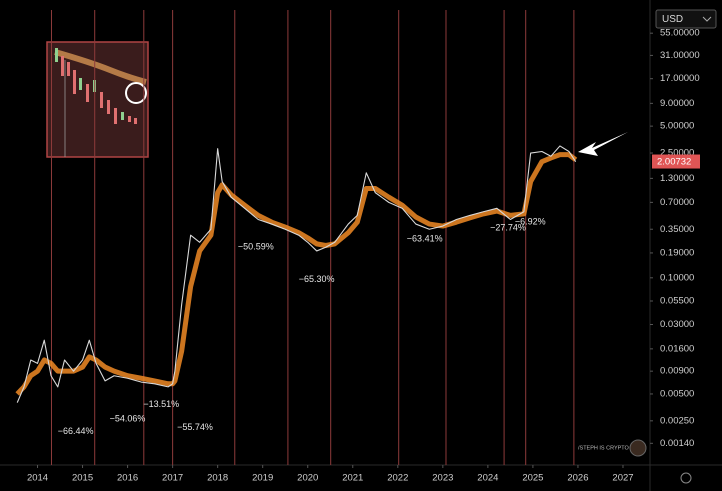  Describe the element at coordinates (604, 448) in the screenshot. I see `watermark: /STEPH IS CRYPTO` at that location.